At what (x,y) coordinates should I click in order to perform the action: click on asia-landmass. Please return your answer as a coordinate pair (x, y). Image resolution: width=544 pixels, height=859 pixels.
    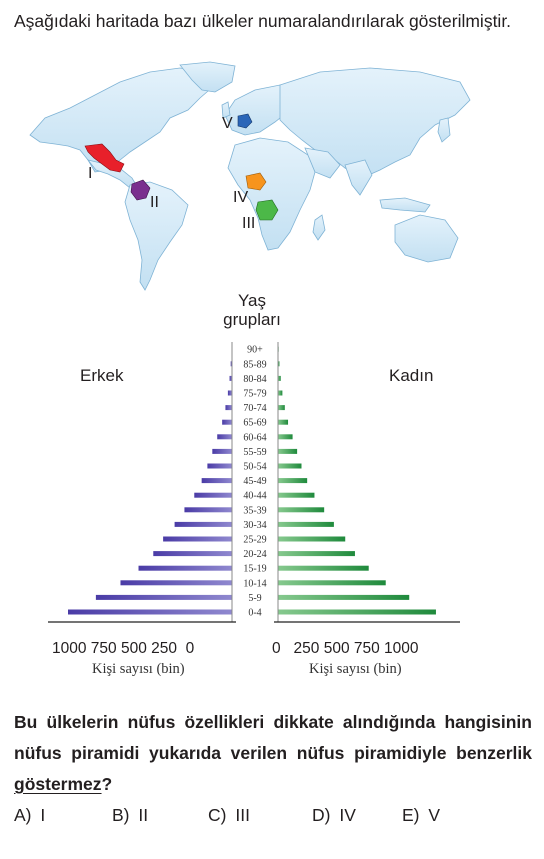
    Looking at the image, I should click on (375, 123).